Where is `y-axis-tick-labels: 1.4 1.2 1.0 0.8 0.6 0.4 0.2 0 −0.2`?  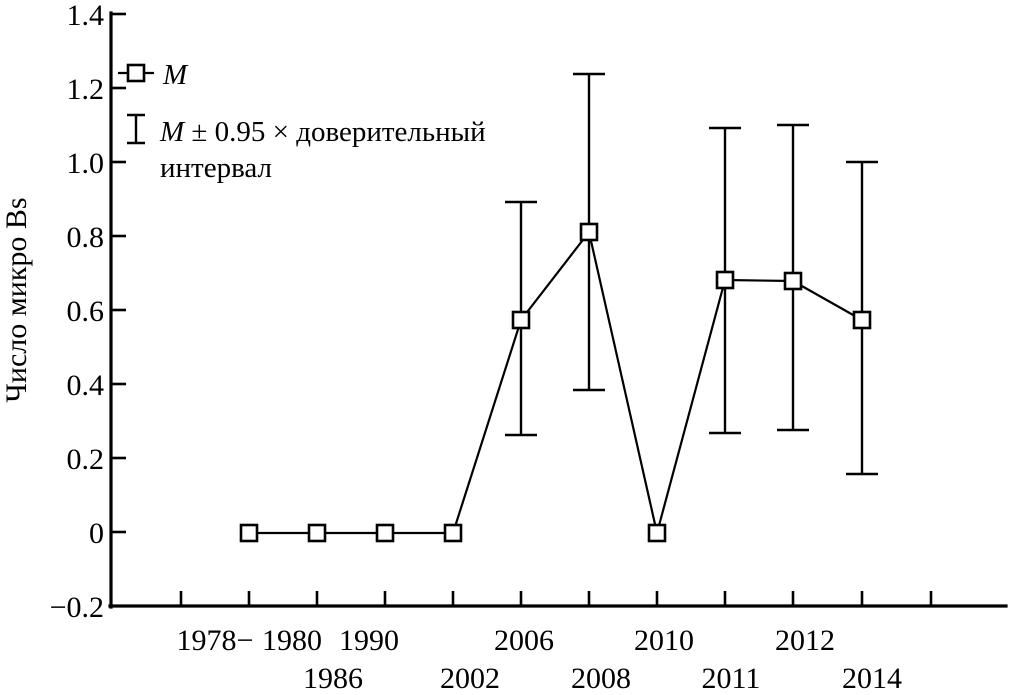
y-axis-tick-labels: 1.4 1.2 1.0 0.8 0.6 0.4 0.2 0 −0.2 is located at coordinates (77, 312).